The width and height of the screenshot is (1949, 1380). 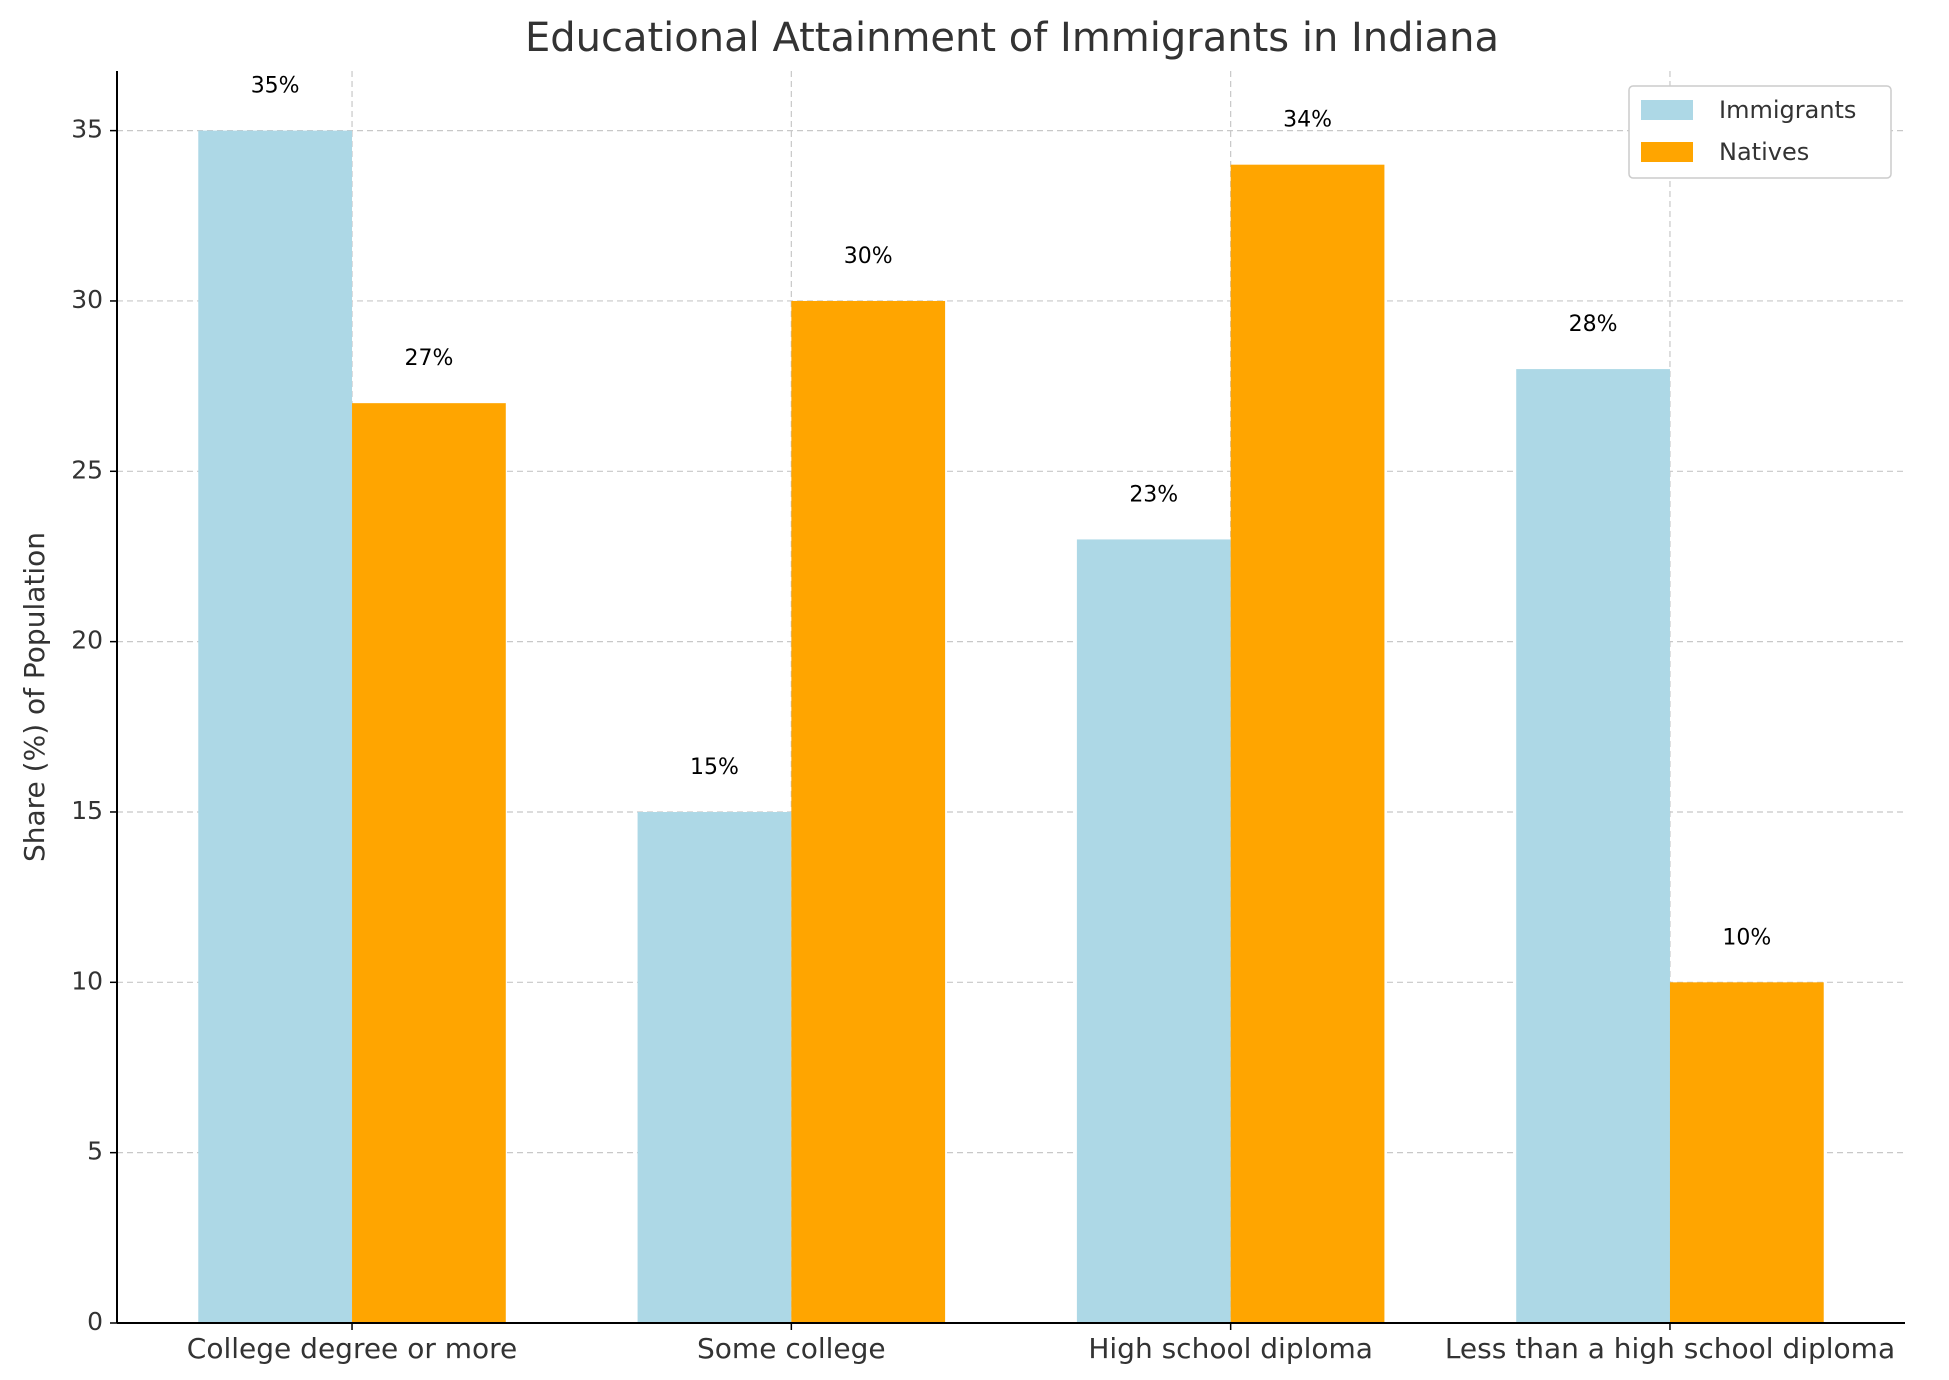 What do you see at coordinates (87, 980) in the screenshot?
I see `y-tick-label: 10` at bounding box center [87, 980].